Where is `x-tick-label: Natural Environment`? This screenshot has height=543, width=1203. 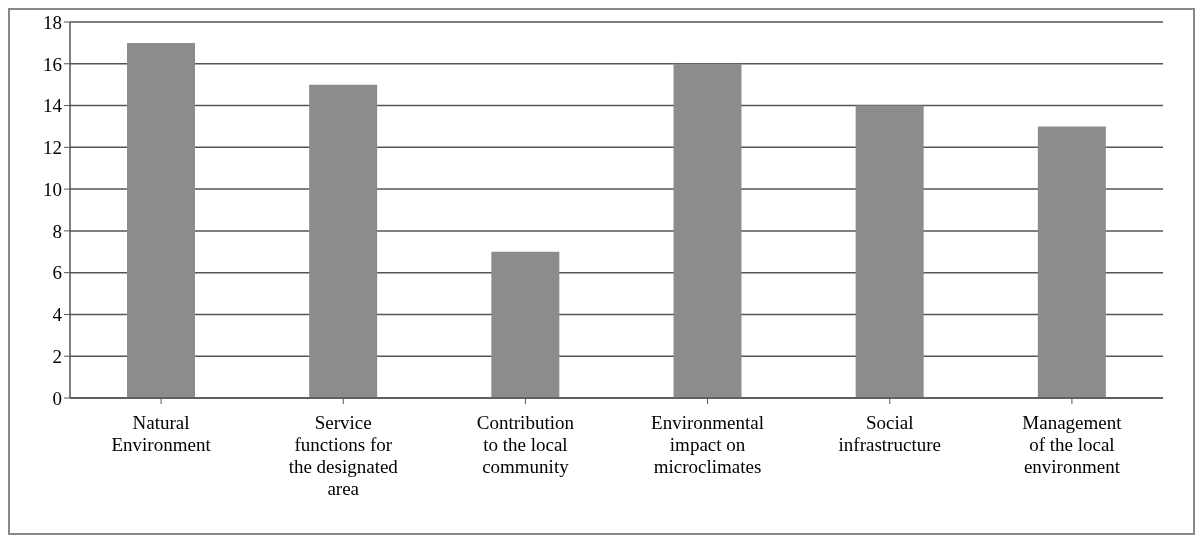 x-tick-label: Natural Environment is located at coordinates (161, 433).